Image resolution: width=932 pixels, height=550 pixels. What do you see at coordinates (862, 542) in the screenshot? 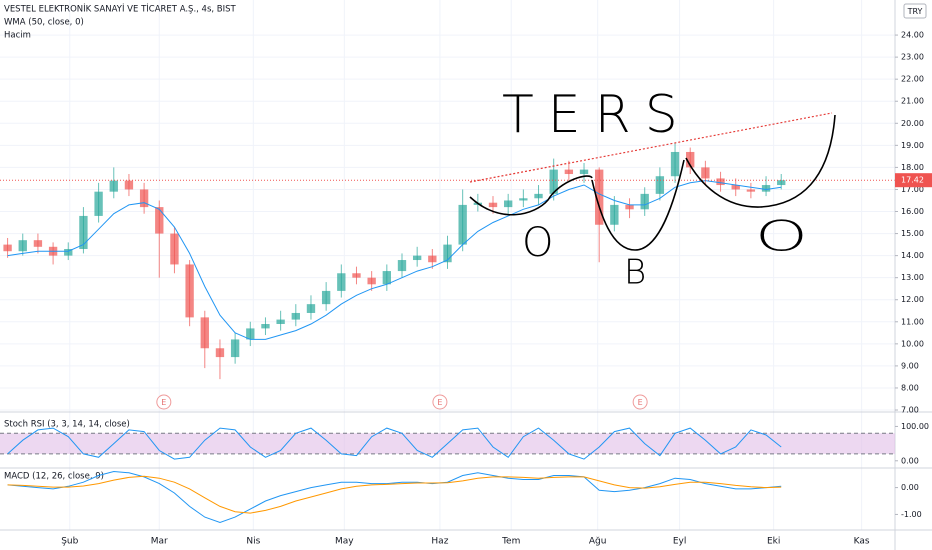
I see `x-tick-label: Kas` at bounding box center [862, 542].